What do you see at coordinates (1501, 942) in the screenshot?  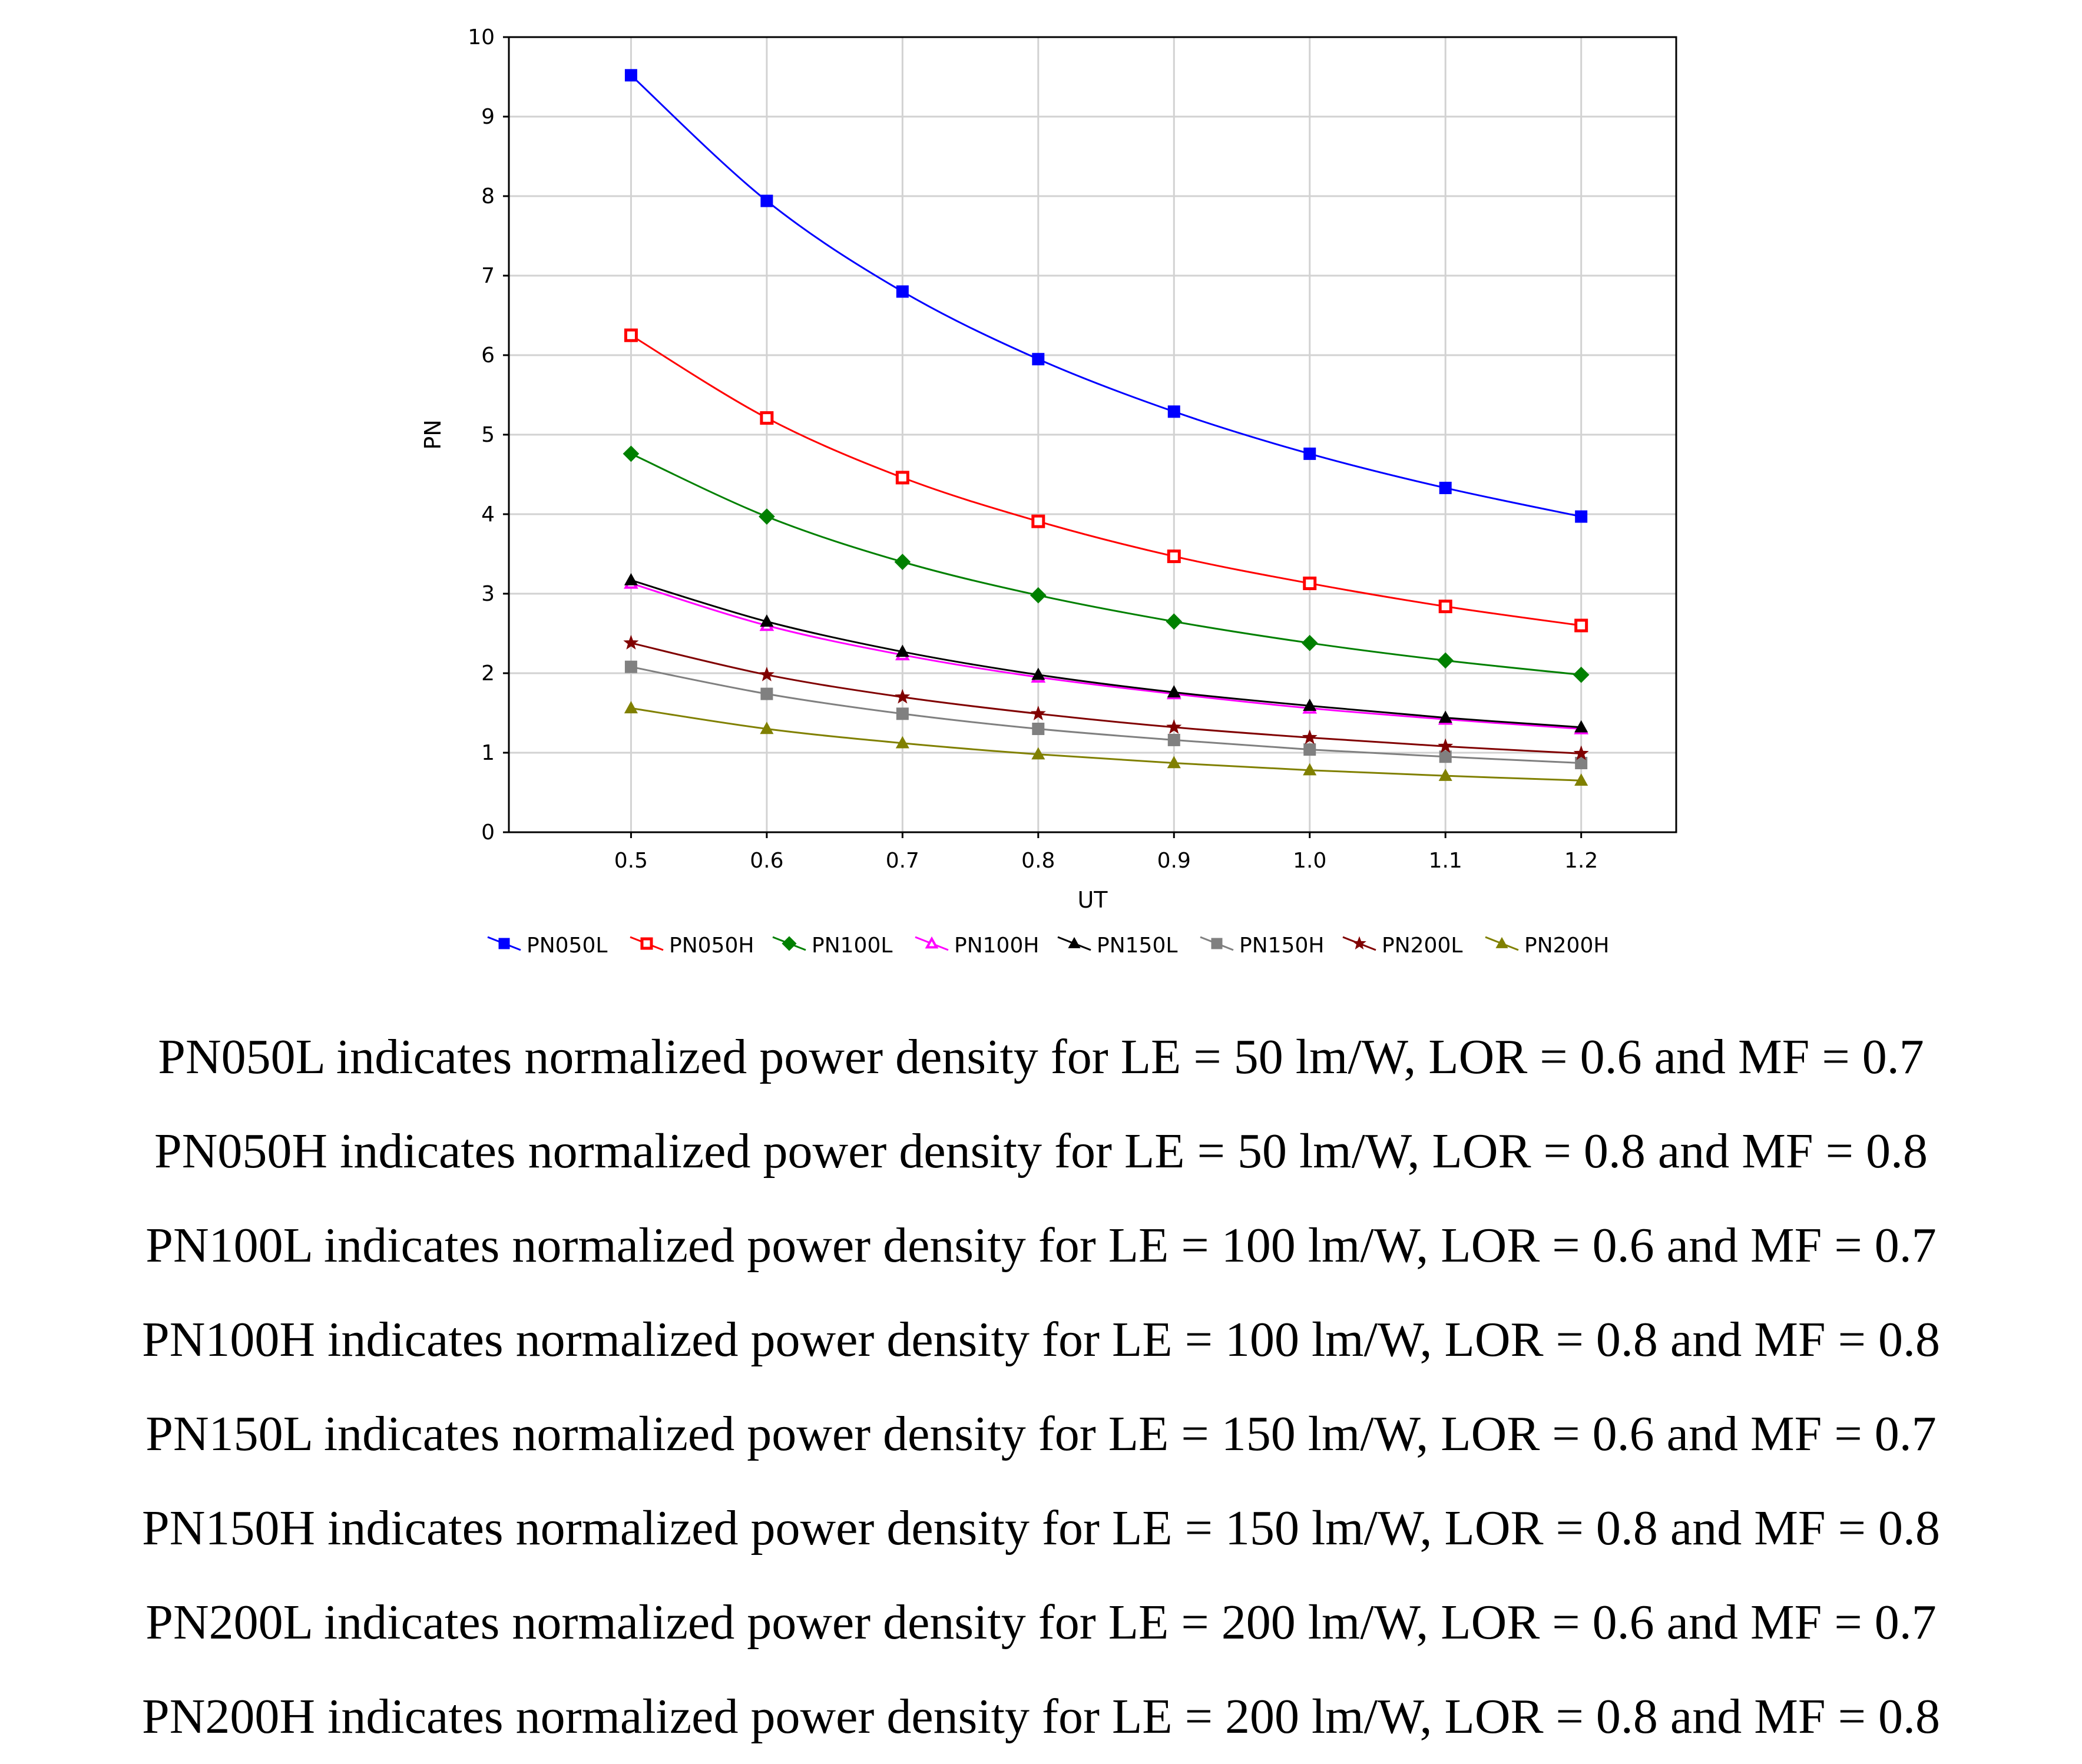 I see `legend-swatch-marker-pn200h` at bounding box center [1501, 942].